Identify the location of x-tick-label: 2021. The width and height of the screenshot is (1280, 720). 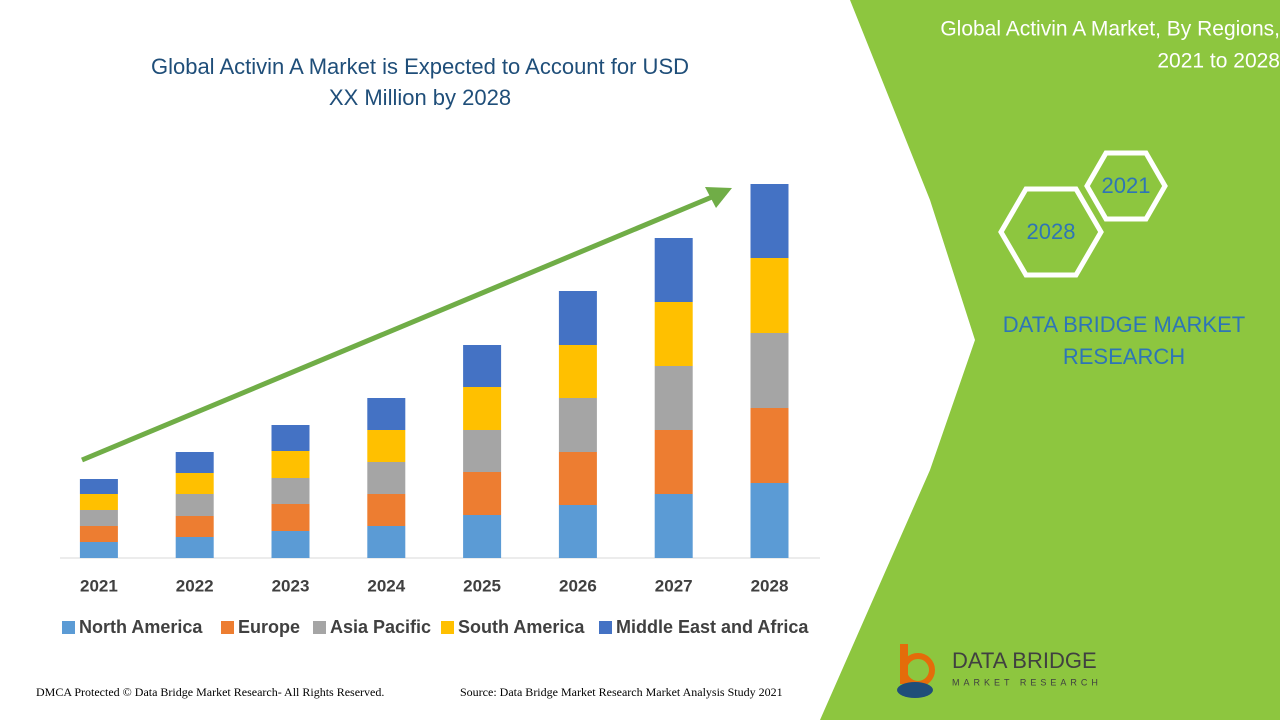
(99, 585).